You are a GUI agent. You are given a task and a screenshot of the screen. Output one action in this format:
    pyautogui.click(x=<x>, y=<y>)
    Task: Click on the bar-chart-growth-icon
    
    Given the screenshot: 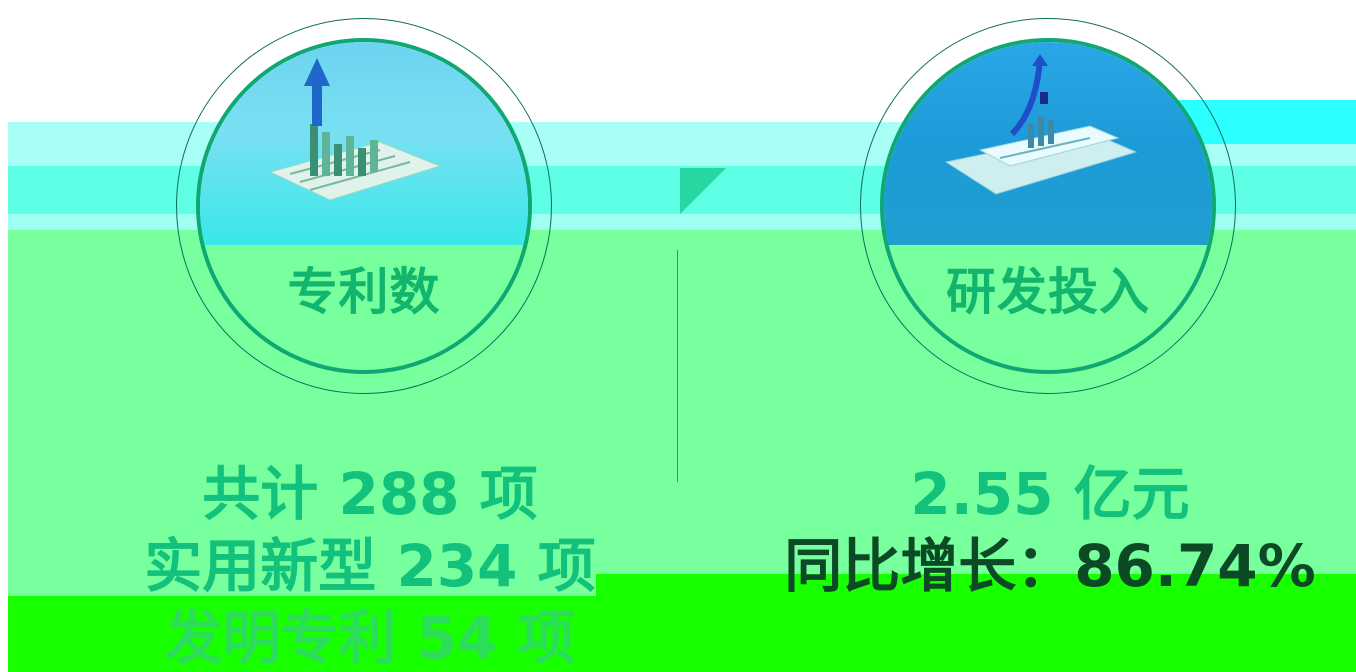 What is the action you would take?
    pyautogui.click(x=355, y=129)
    